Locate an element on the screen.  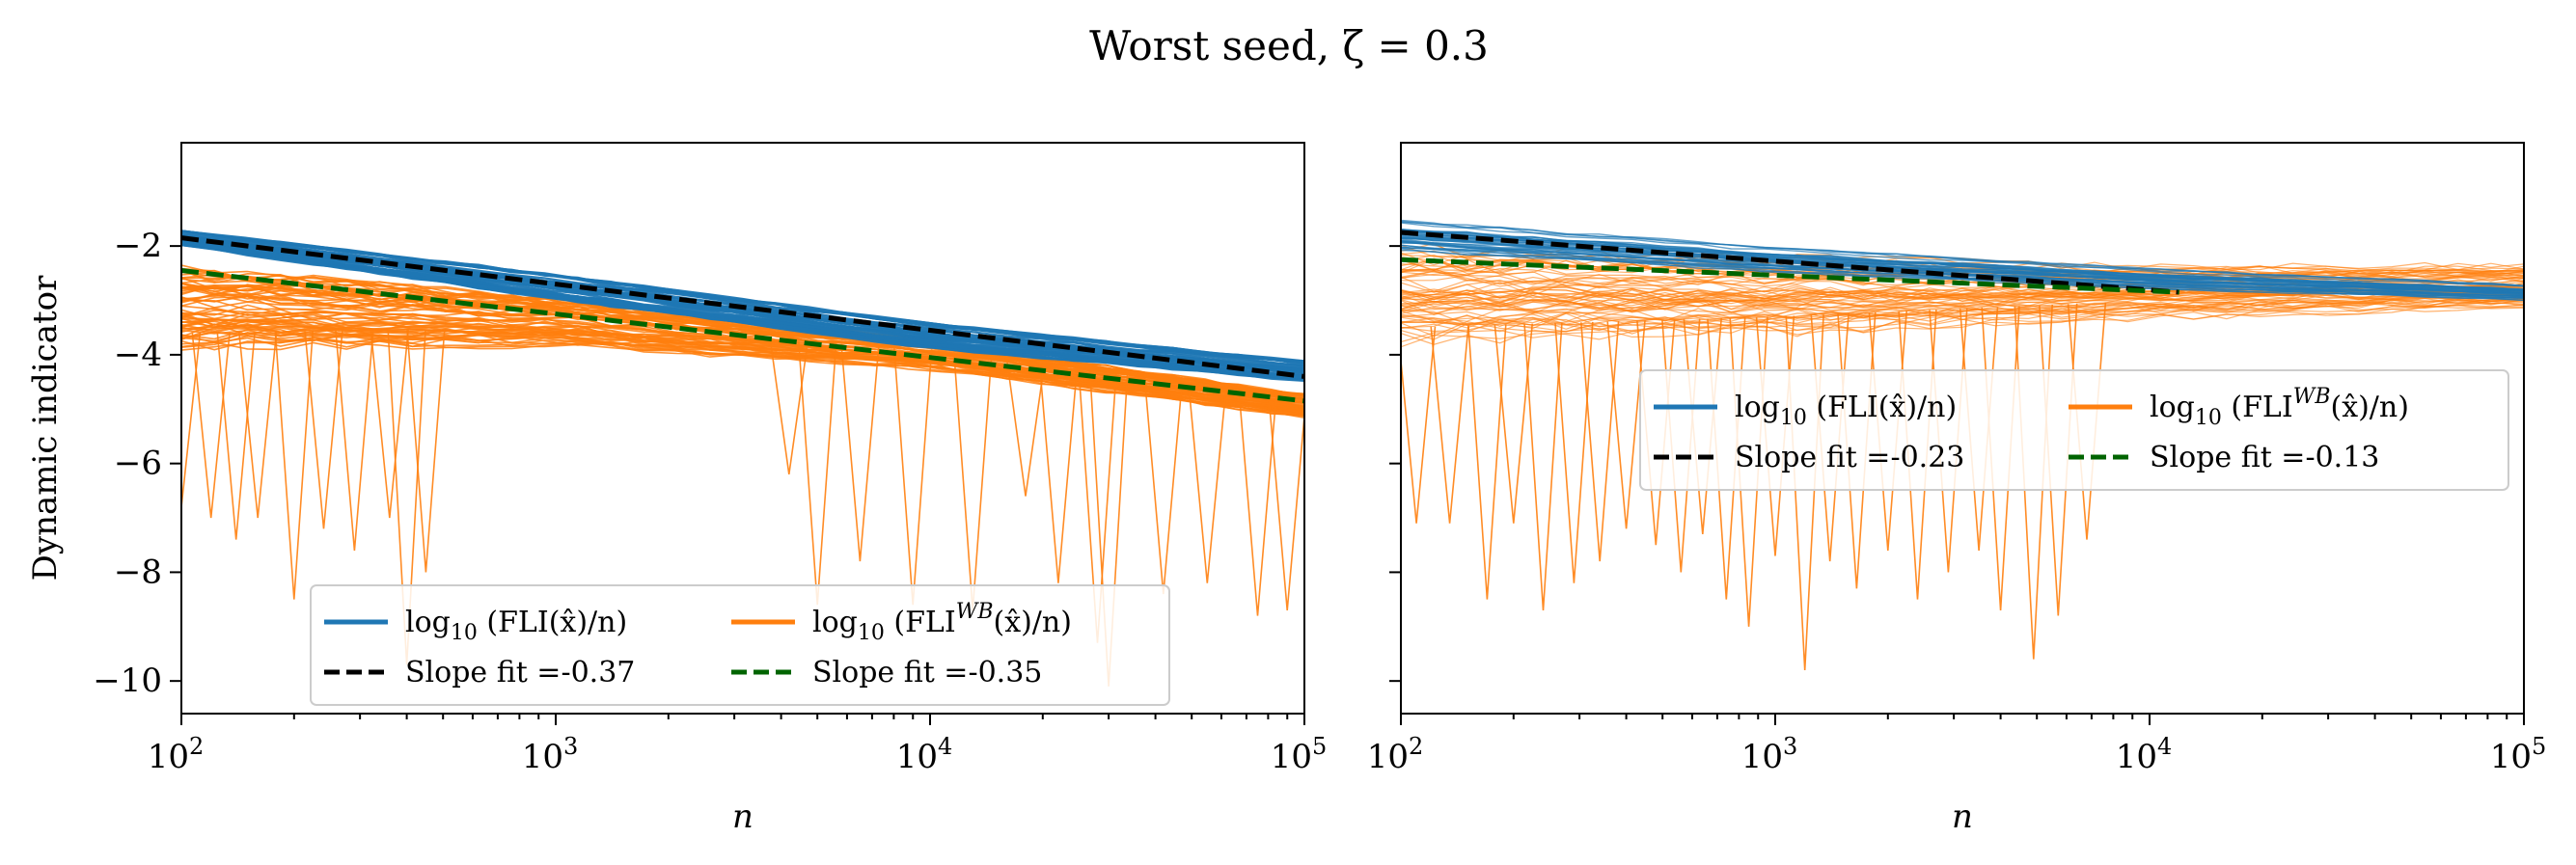
legend-label: Slope fit =-0.23 is located at coordinates (1849, 457).